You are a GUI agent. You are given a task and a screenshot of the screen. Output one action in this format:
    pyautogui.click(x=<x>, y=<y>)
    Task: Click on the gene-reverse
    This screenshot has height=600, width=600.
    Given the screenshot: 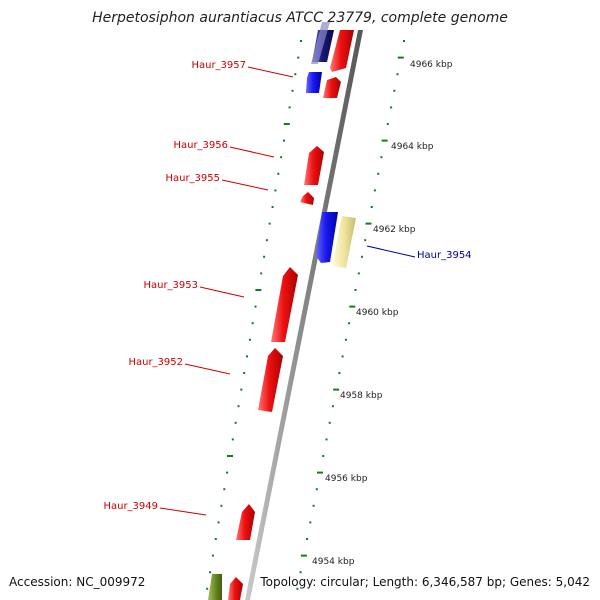 What is the action you would take?
    pyautogui.click(x=320, y=43)
    